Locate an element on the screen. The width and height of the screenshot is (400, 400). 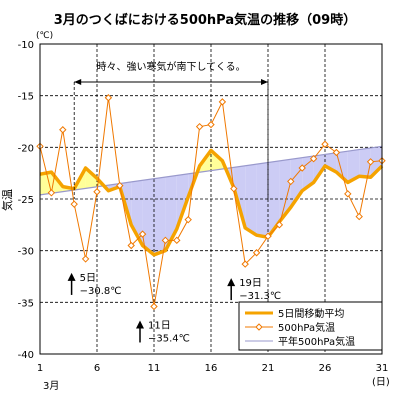
y-tick-label: -25 is located at coordinates (26, 200).